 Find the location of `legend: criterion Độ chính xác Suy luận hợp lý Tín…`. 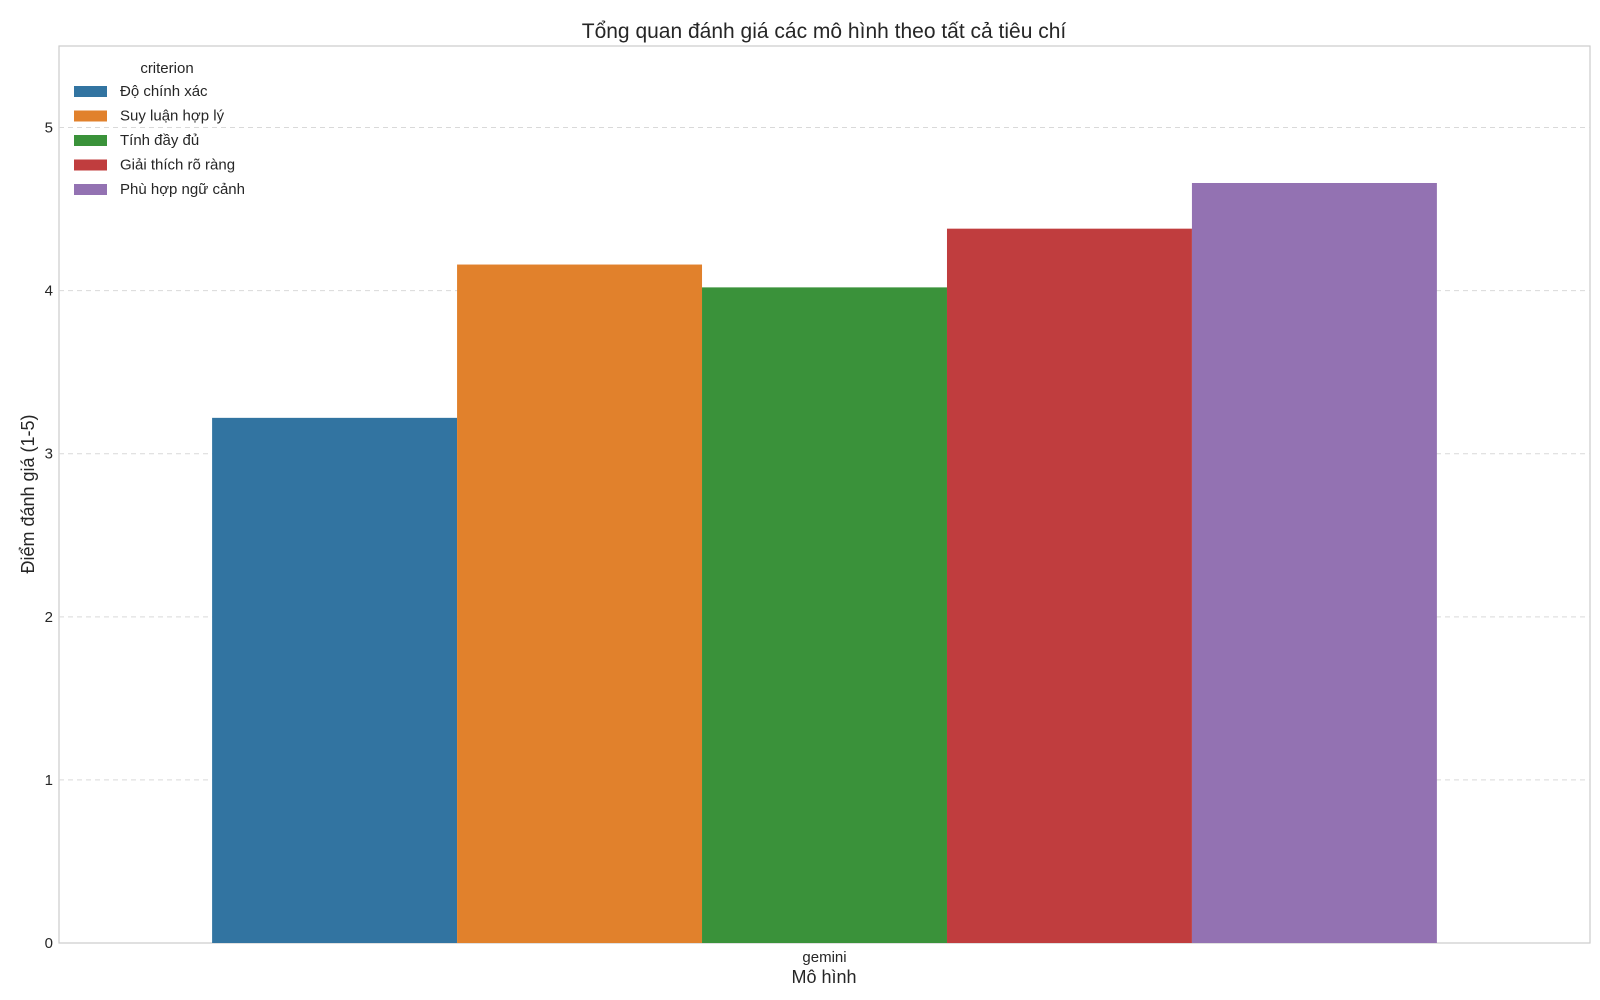

legend: criterion Độ chính xác Suy luận hợp lý Tín… is located at coordinates (159, 129).